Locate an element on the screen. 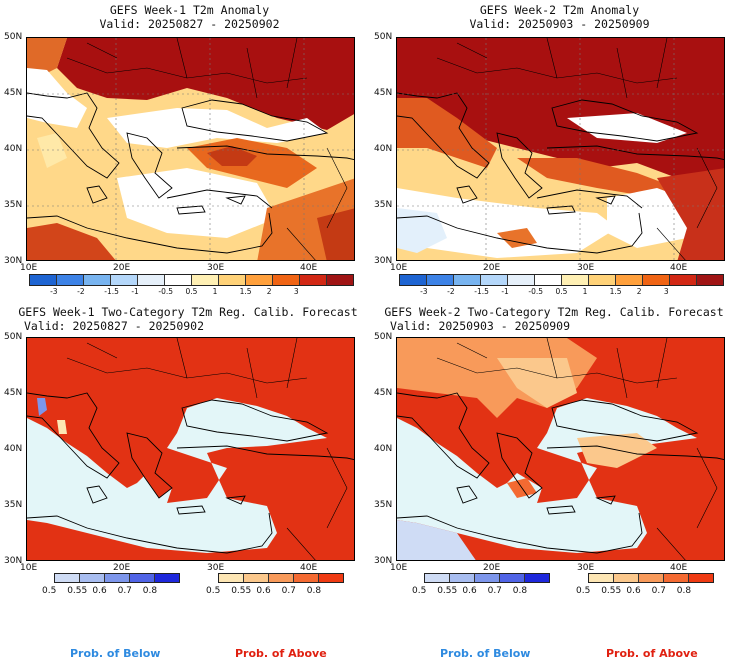 The image size is (740, 662). panel-1-title-text: GEFS Week-1 T2m Anomaly is located at coordinates (189, 10).